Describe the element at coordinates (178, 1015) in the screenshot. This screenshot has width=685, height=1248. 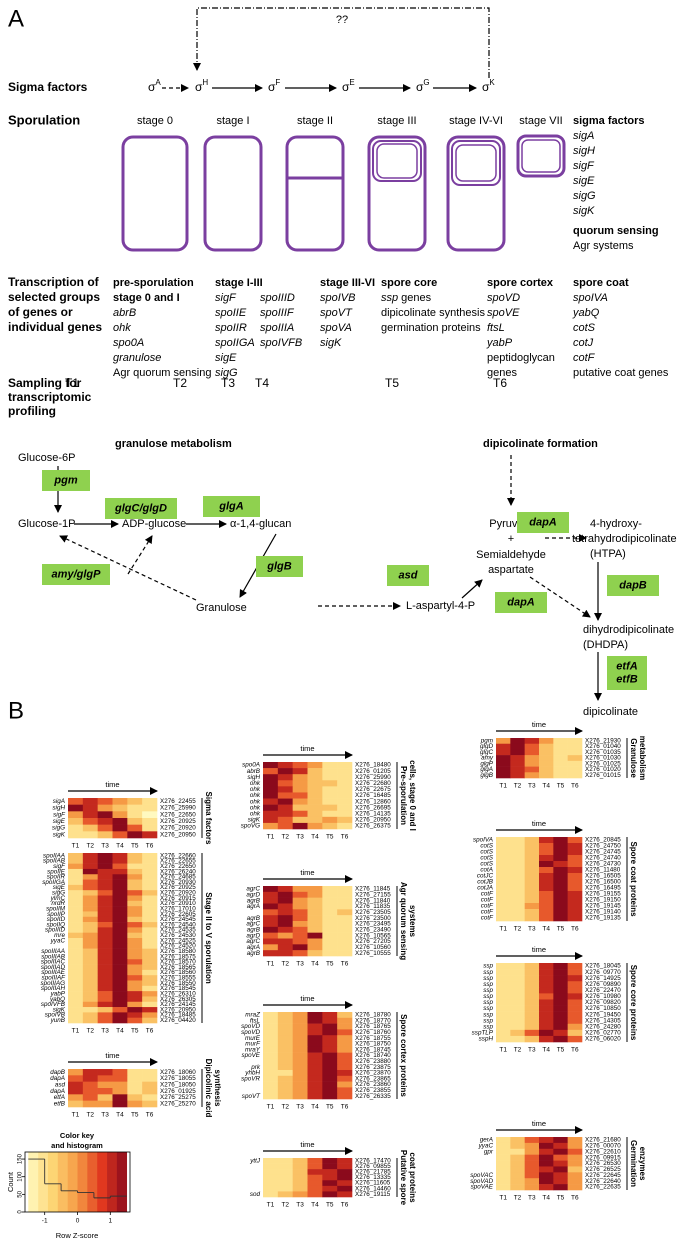
I see `locus-id: X276_18485` at that location.